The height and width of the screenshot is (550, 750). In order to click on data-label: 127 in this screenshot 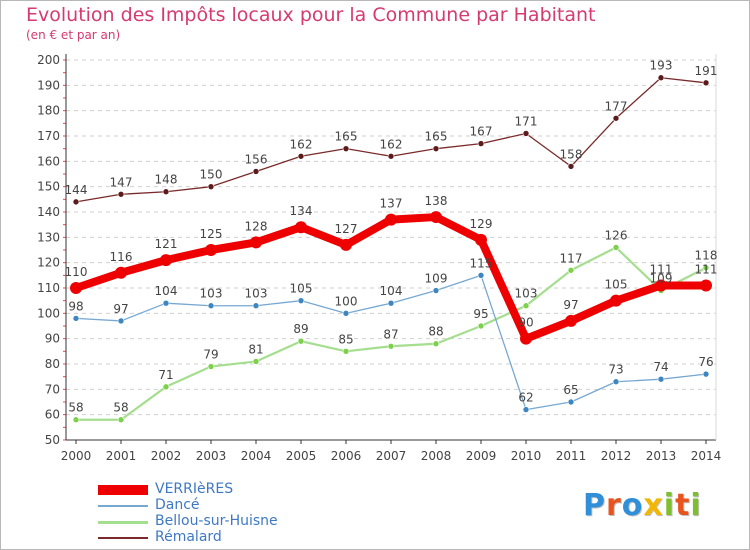, I will do `click(346, 229)`.